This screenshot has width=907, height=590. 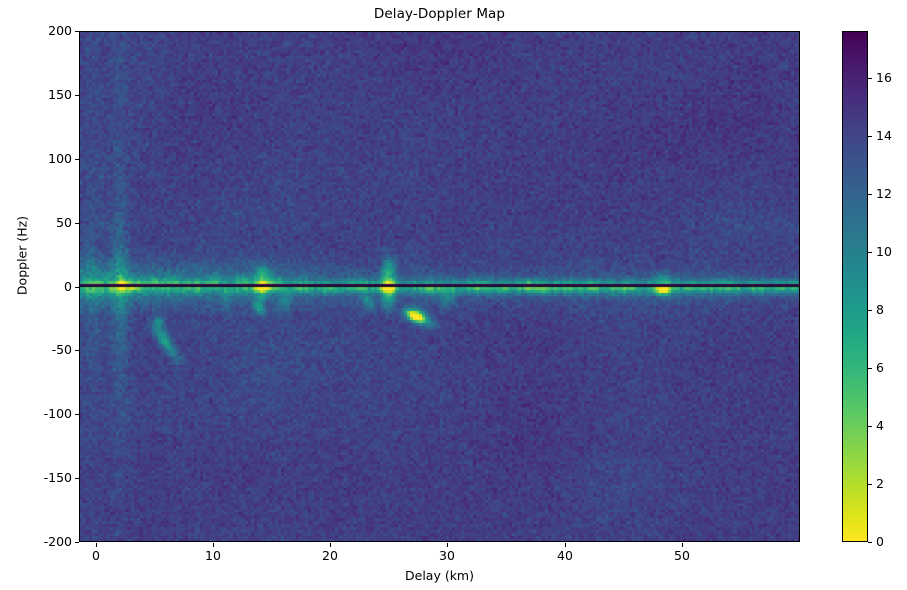 What do you see at coordinates (884, 193) in the screenshot?
I see `colorbar-ticklabel: 12` at bounding box center [884, 193].